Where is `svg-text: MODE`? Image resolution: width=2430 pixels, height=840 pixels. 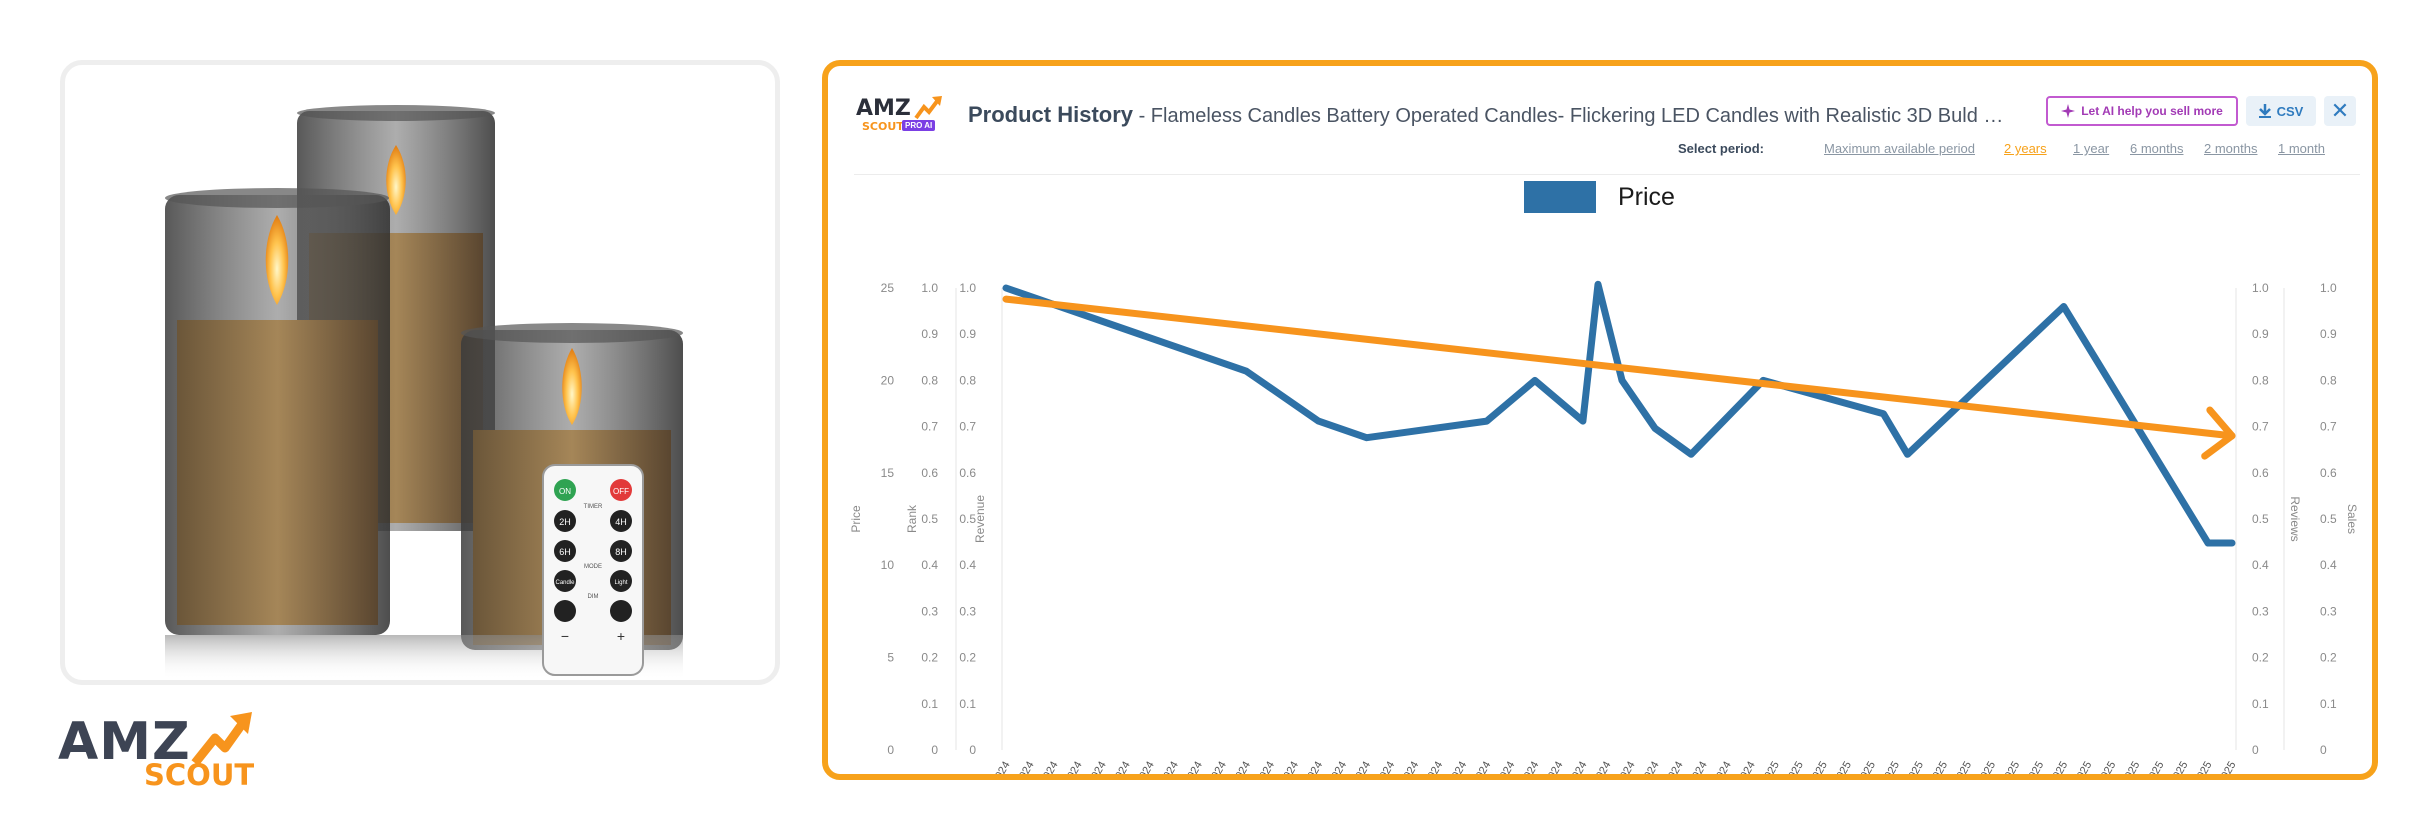
svg-text: MODE is located at coordinates (593, 567).